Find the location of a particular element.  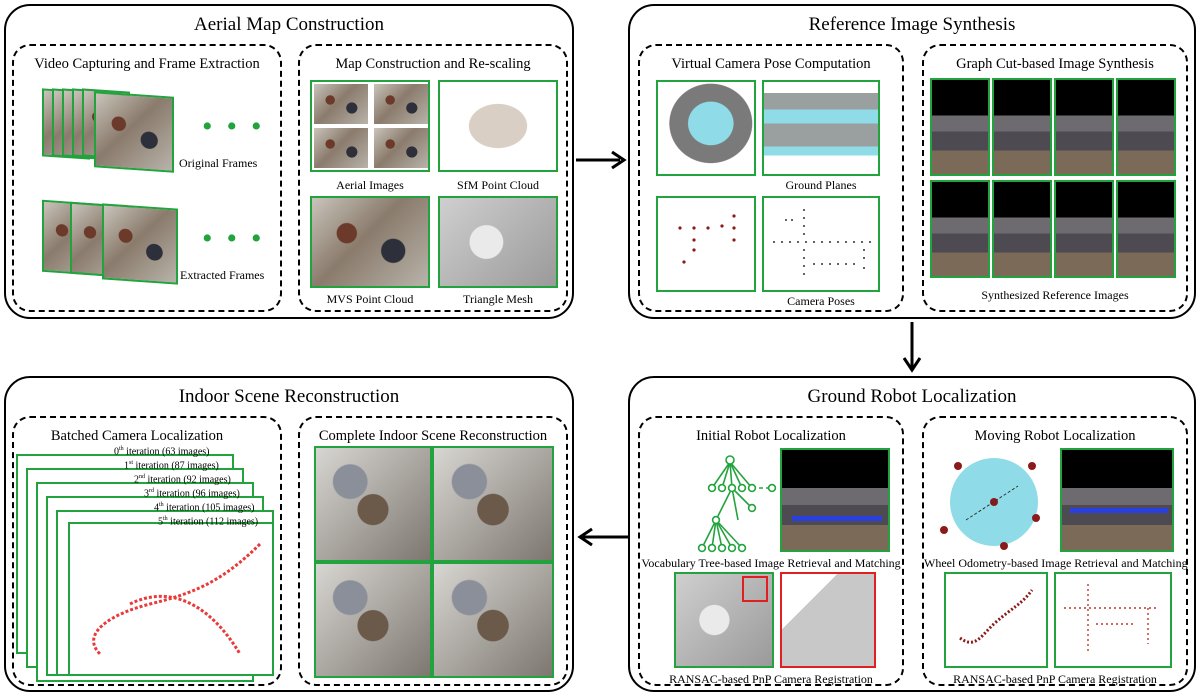

highlight-box is located at coordinates (755, 589).